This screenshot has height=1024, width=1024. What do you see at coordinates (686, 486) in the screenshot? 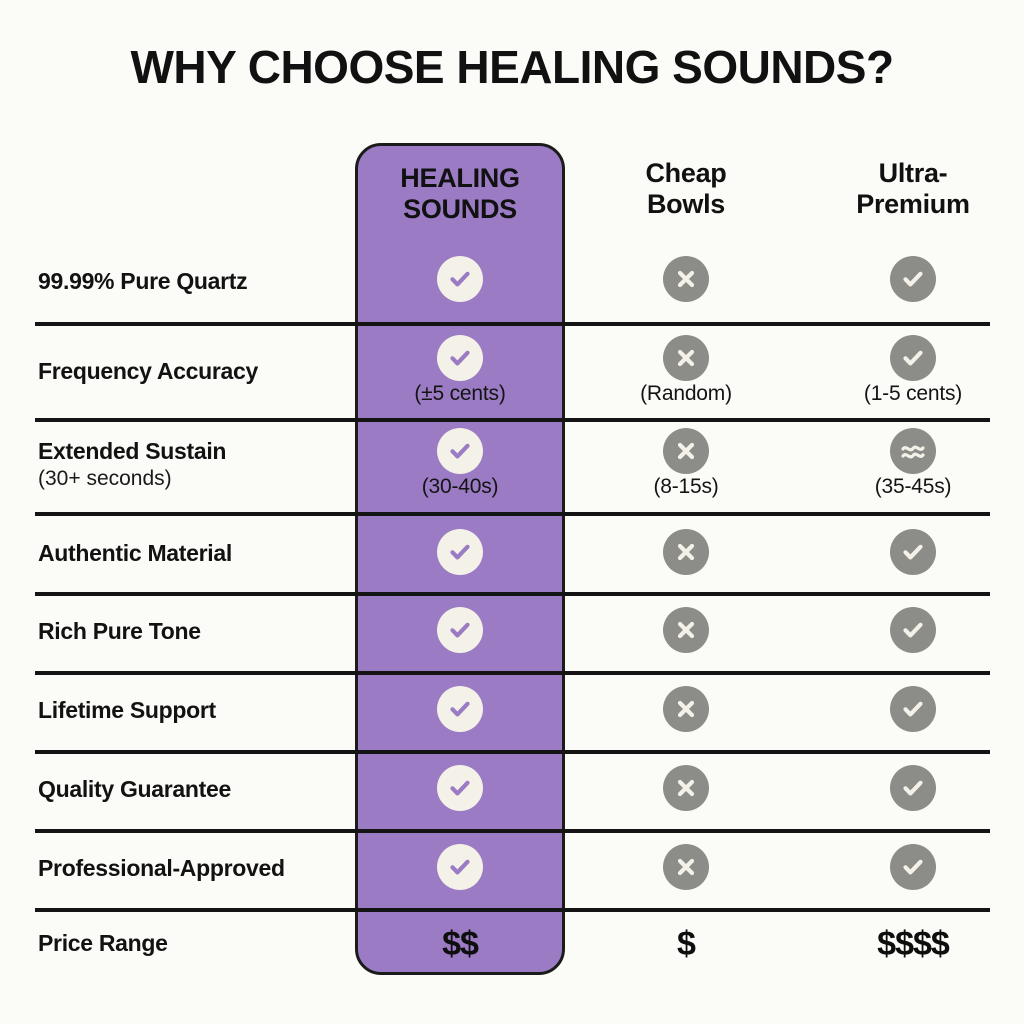
I see `cell-note: (8-15s)` at bounding box center [686, 486].